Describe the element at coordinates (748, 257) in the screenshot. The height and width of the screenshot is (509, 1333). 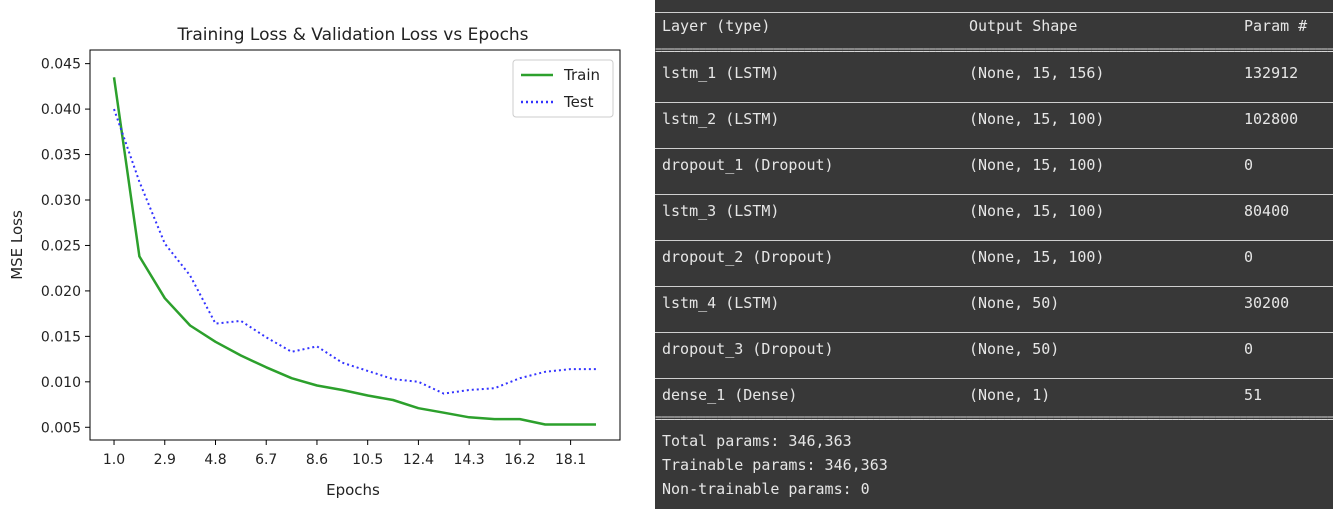
I see `layer-name-cell: dropout_2 (Dropout)` at that location.